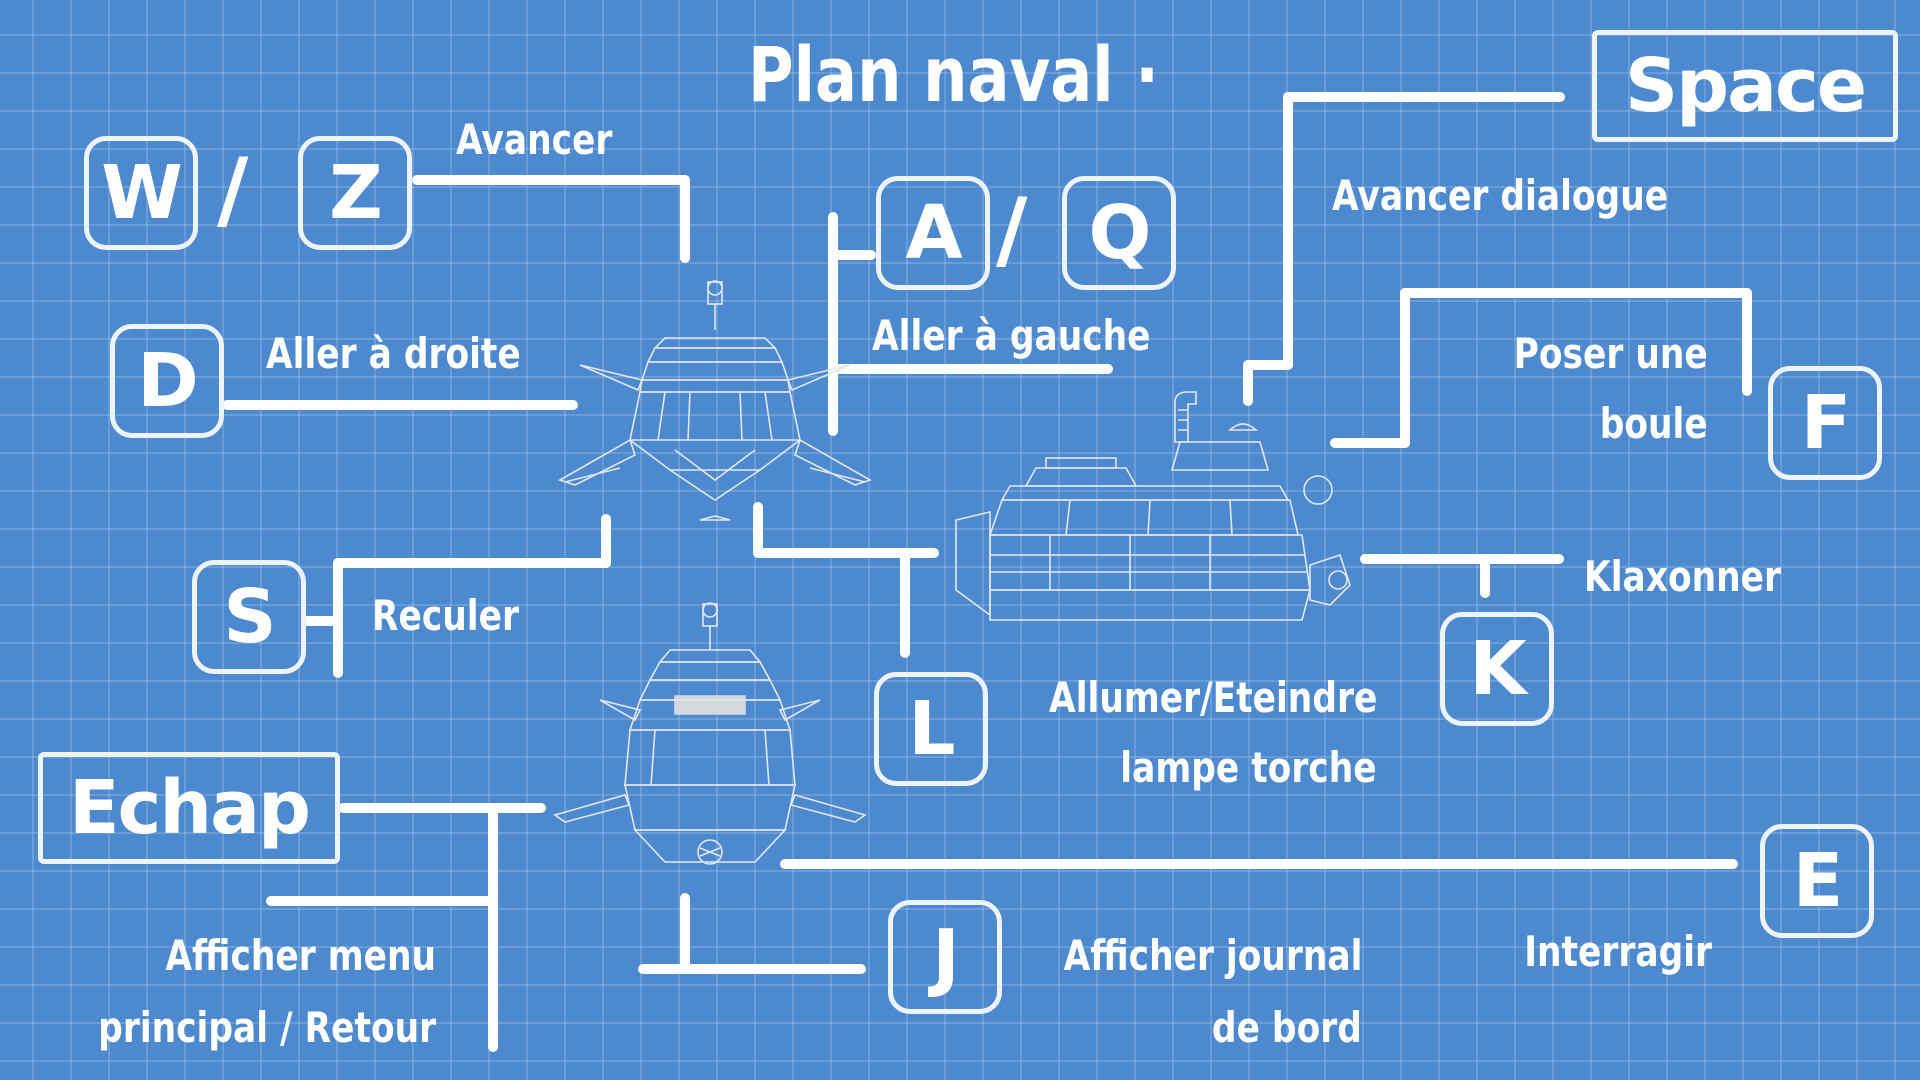 The width and height of the screenshot is (1920, 1080). I want to click on connector-torch-v1, so click(758, 530).